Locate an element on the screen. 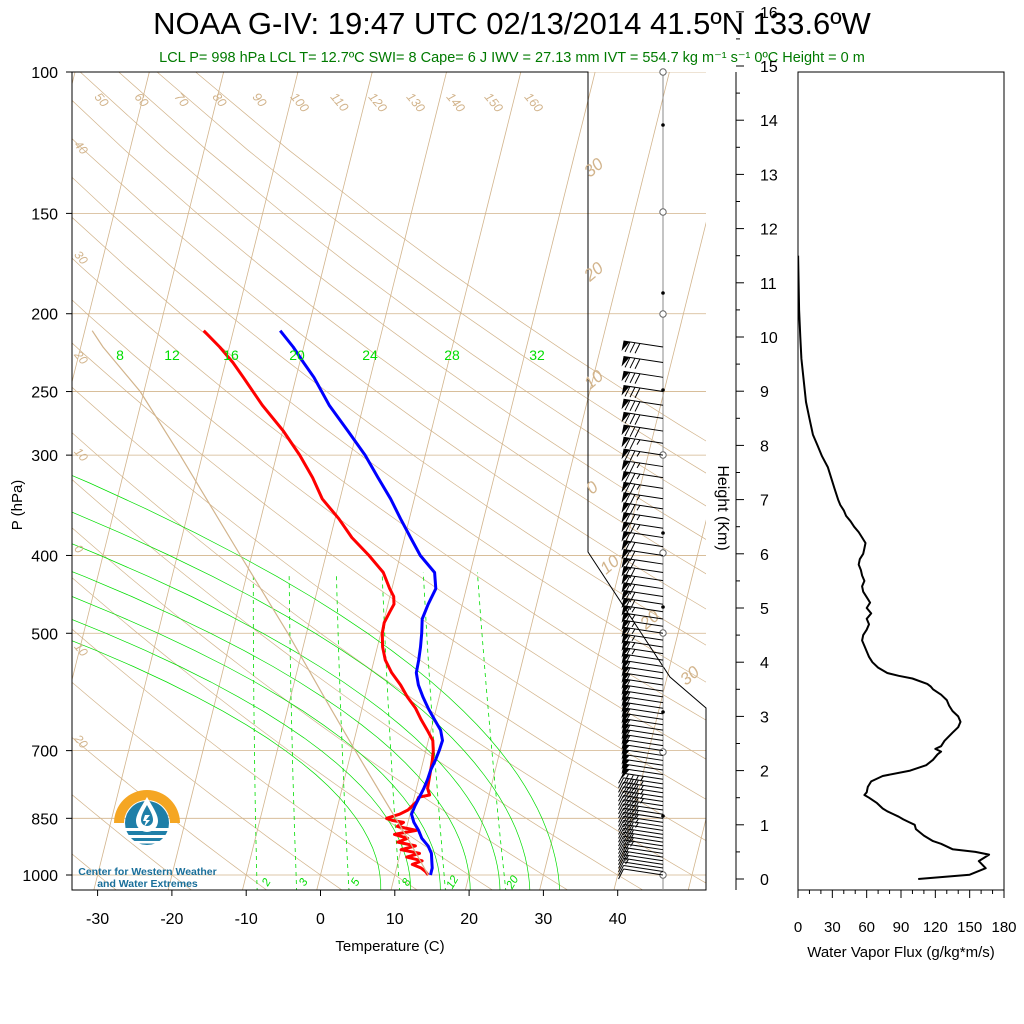 The image size is (1024, 1024). mixing-ratio-label: 12 is located at coordinates (452, 882).